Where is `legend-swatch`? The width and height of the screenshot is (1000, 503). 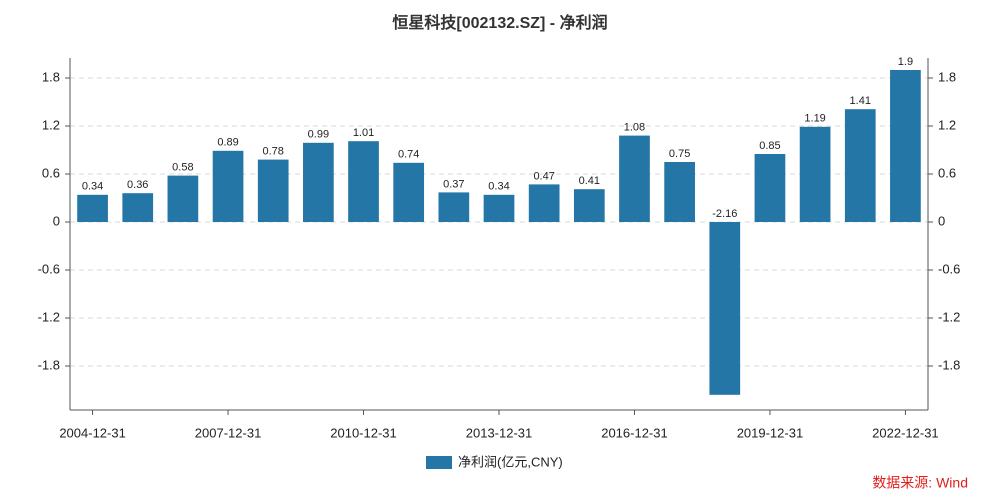
legend-swatch is located at coordinates (439, 462).